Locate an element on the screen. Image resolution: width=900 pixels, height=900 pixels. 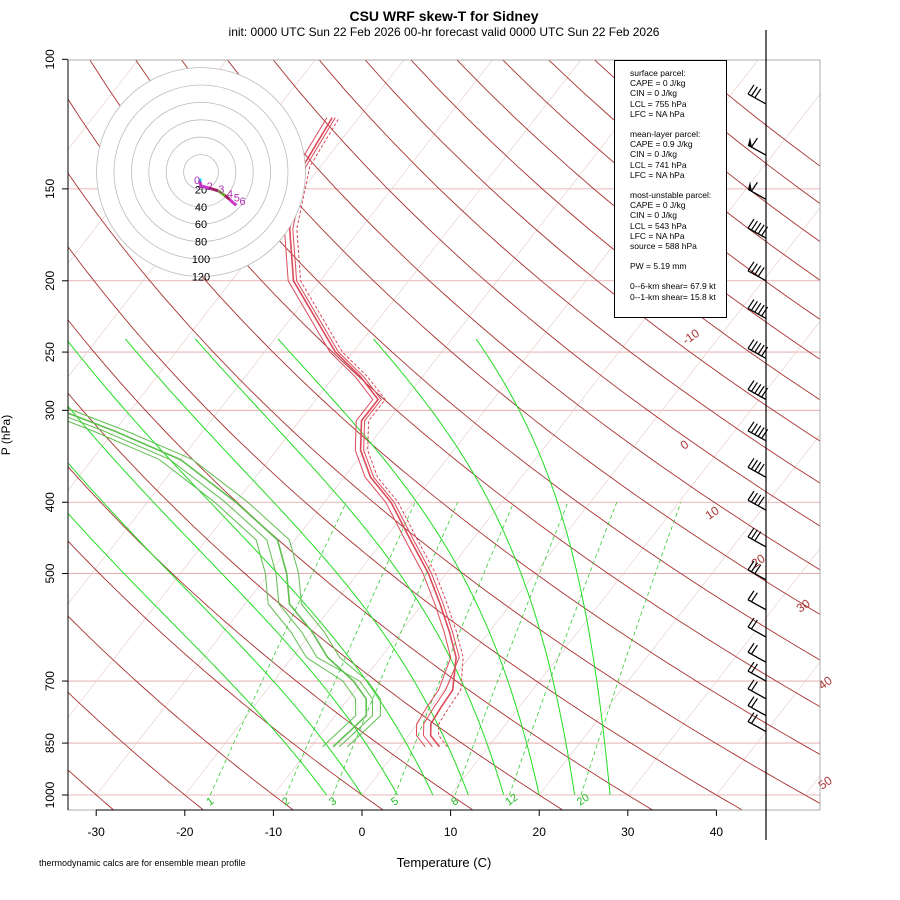
hodograph-level-label: 3 is located at coordinates (221, 190).